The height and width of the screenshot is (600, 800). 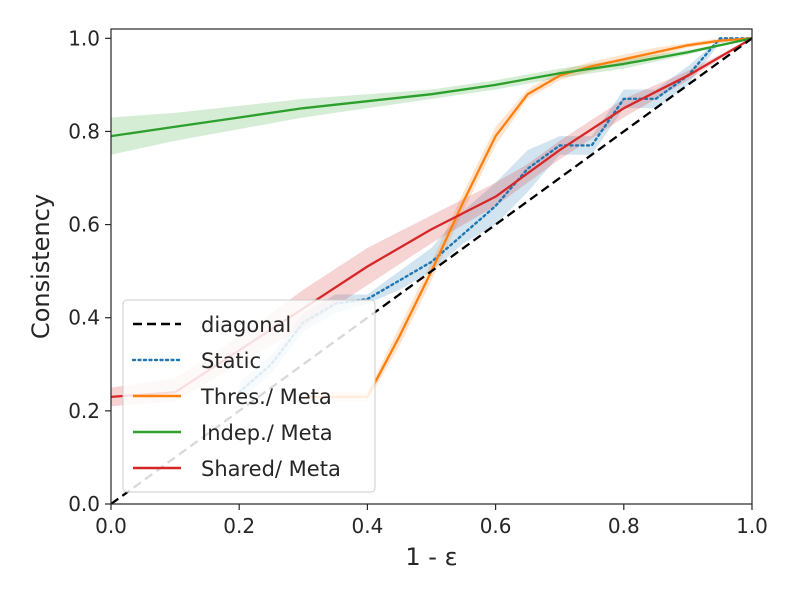 What do you see at coordinates (431, 87) in the screenshot?
I see `series-line-indep-meta` at bounding box center [431, 87].